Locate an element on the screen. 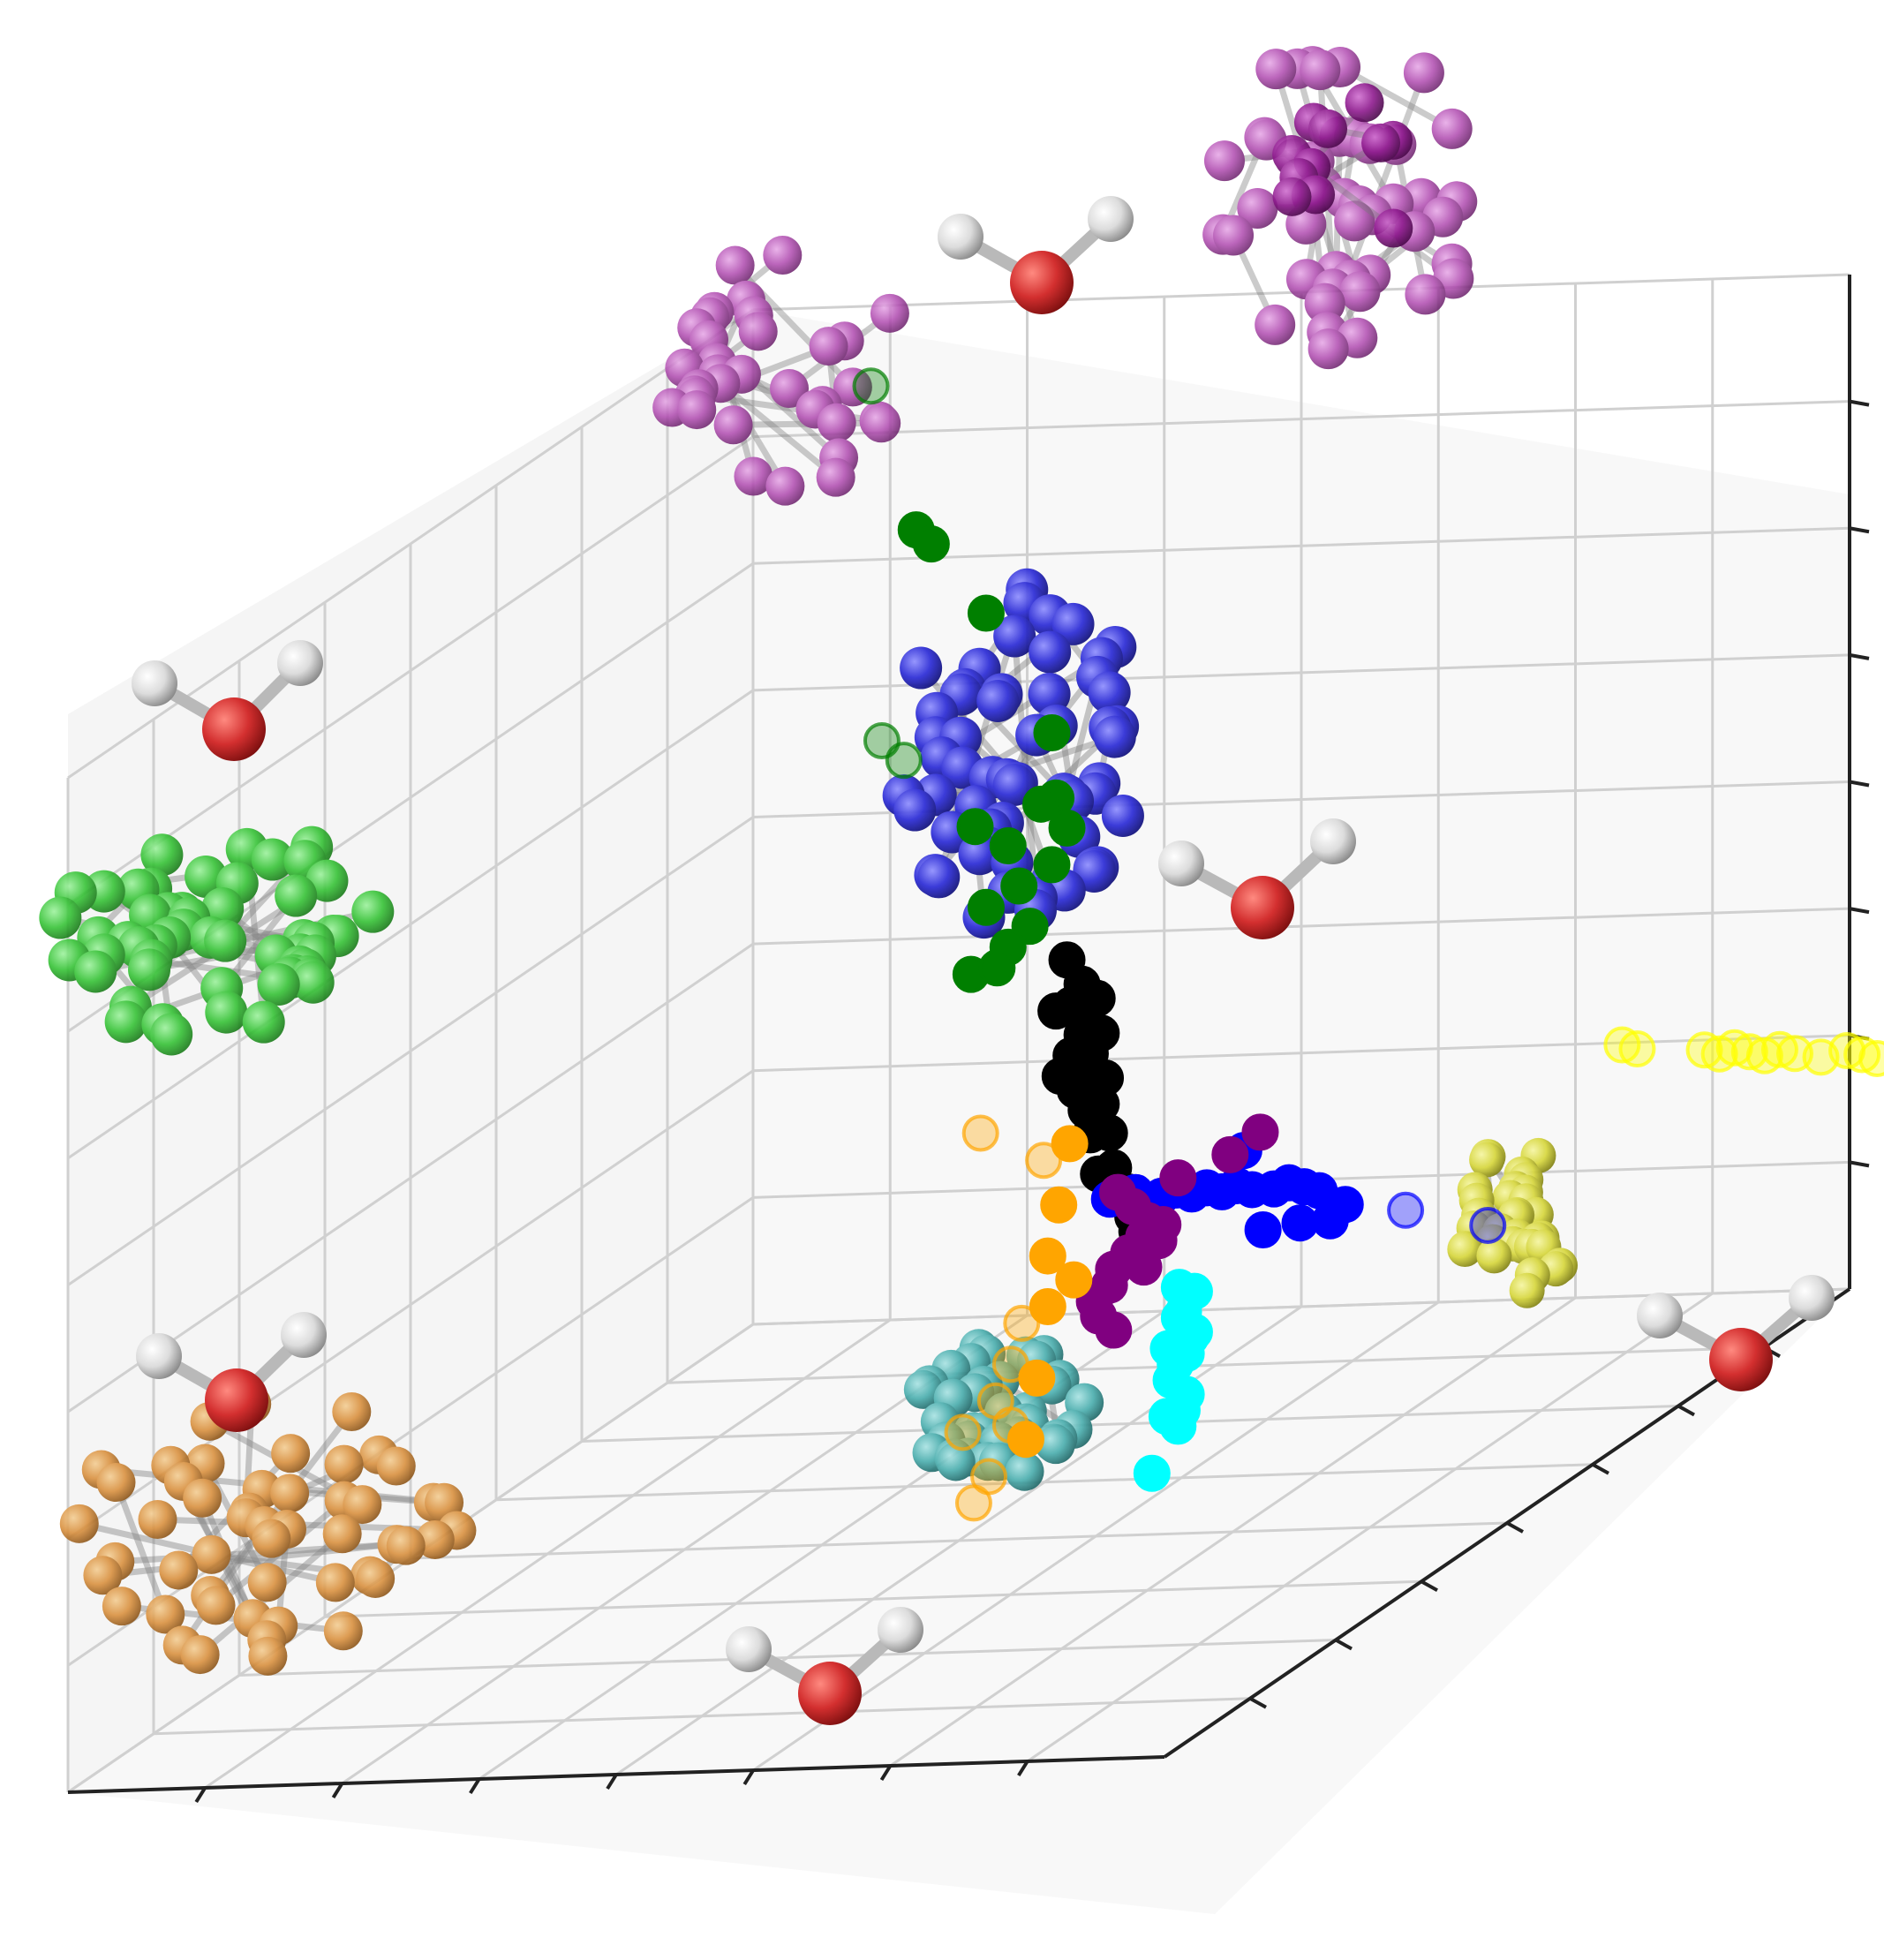 The image size is (1884, 1960). yellow-molecule is located at coordinates (1513, 1222).